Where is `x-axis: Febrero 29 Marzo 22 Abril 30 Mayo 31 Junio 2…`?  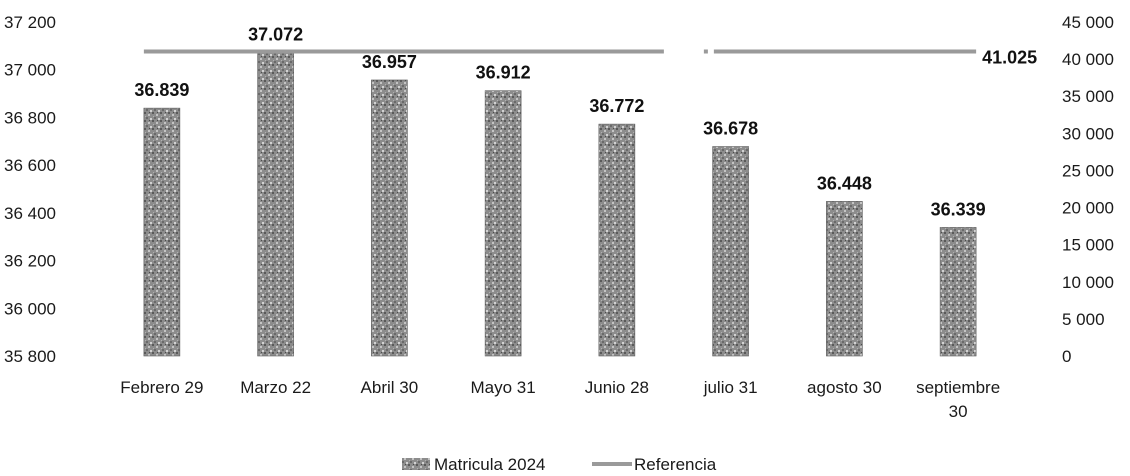 x-axis: Febrero 29 Marzo 22 Abril 30 Mayo 31 Junio 2… is located at coordinates (560, 399).